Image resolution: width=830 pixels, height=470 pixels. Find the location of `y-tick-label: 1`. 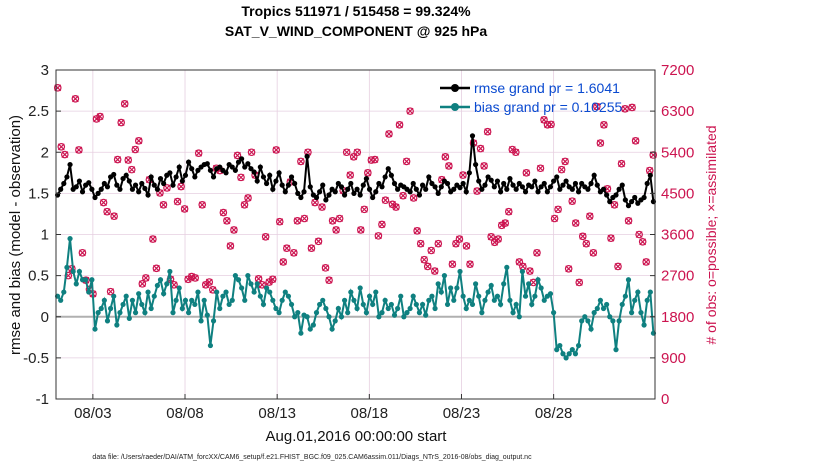

y-tick-label: 1 is located at coordinates (45, 235).